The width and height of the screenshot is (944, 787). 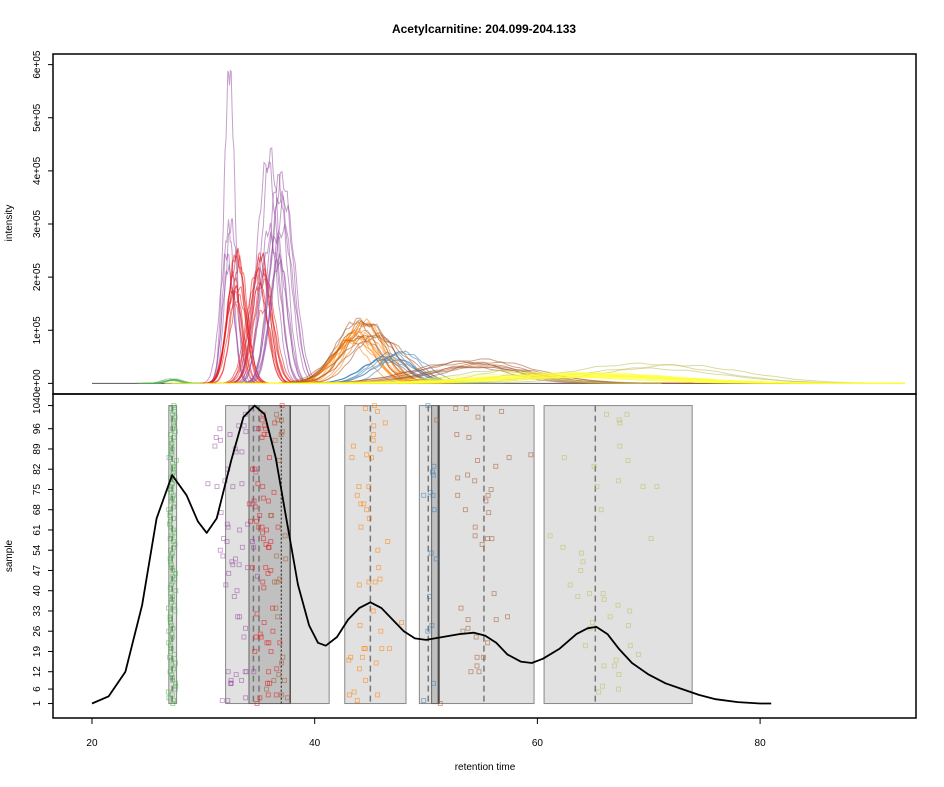 I want to click on feature-group-band-core, so click(x=269, y=555).